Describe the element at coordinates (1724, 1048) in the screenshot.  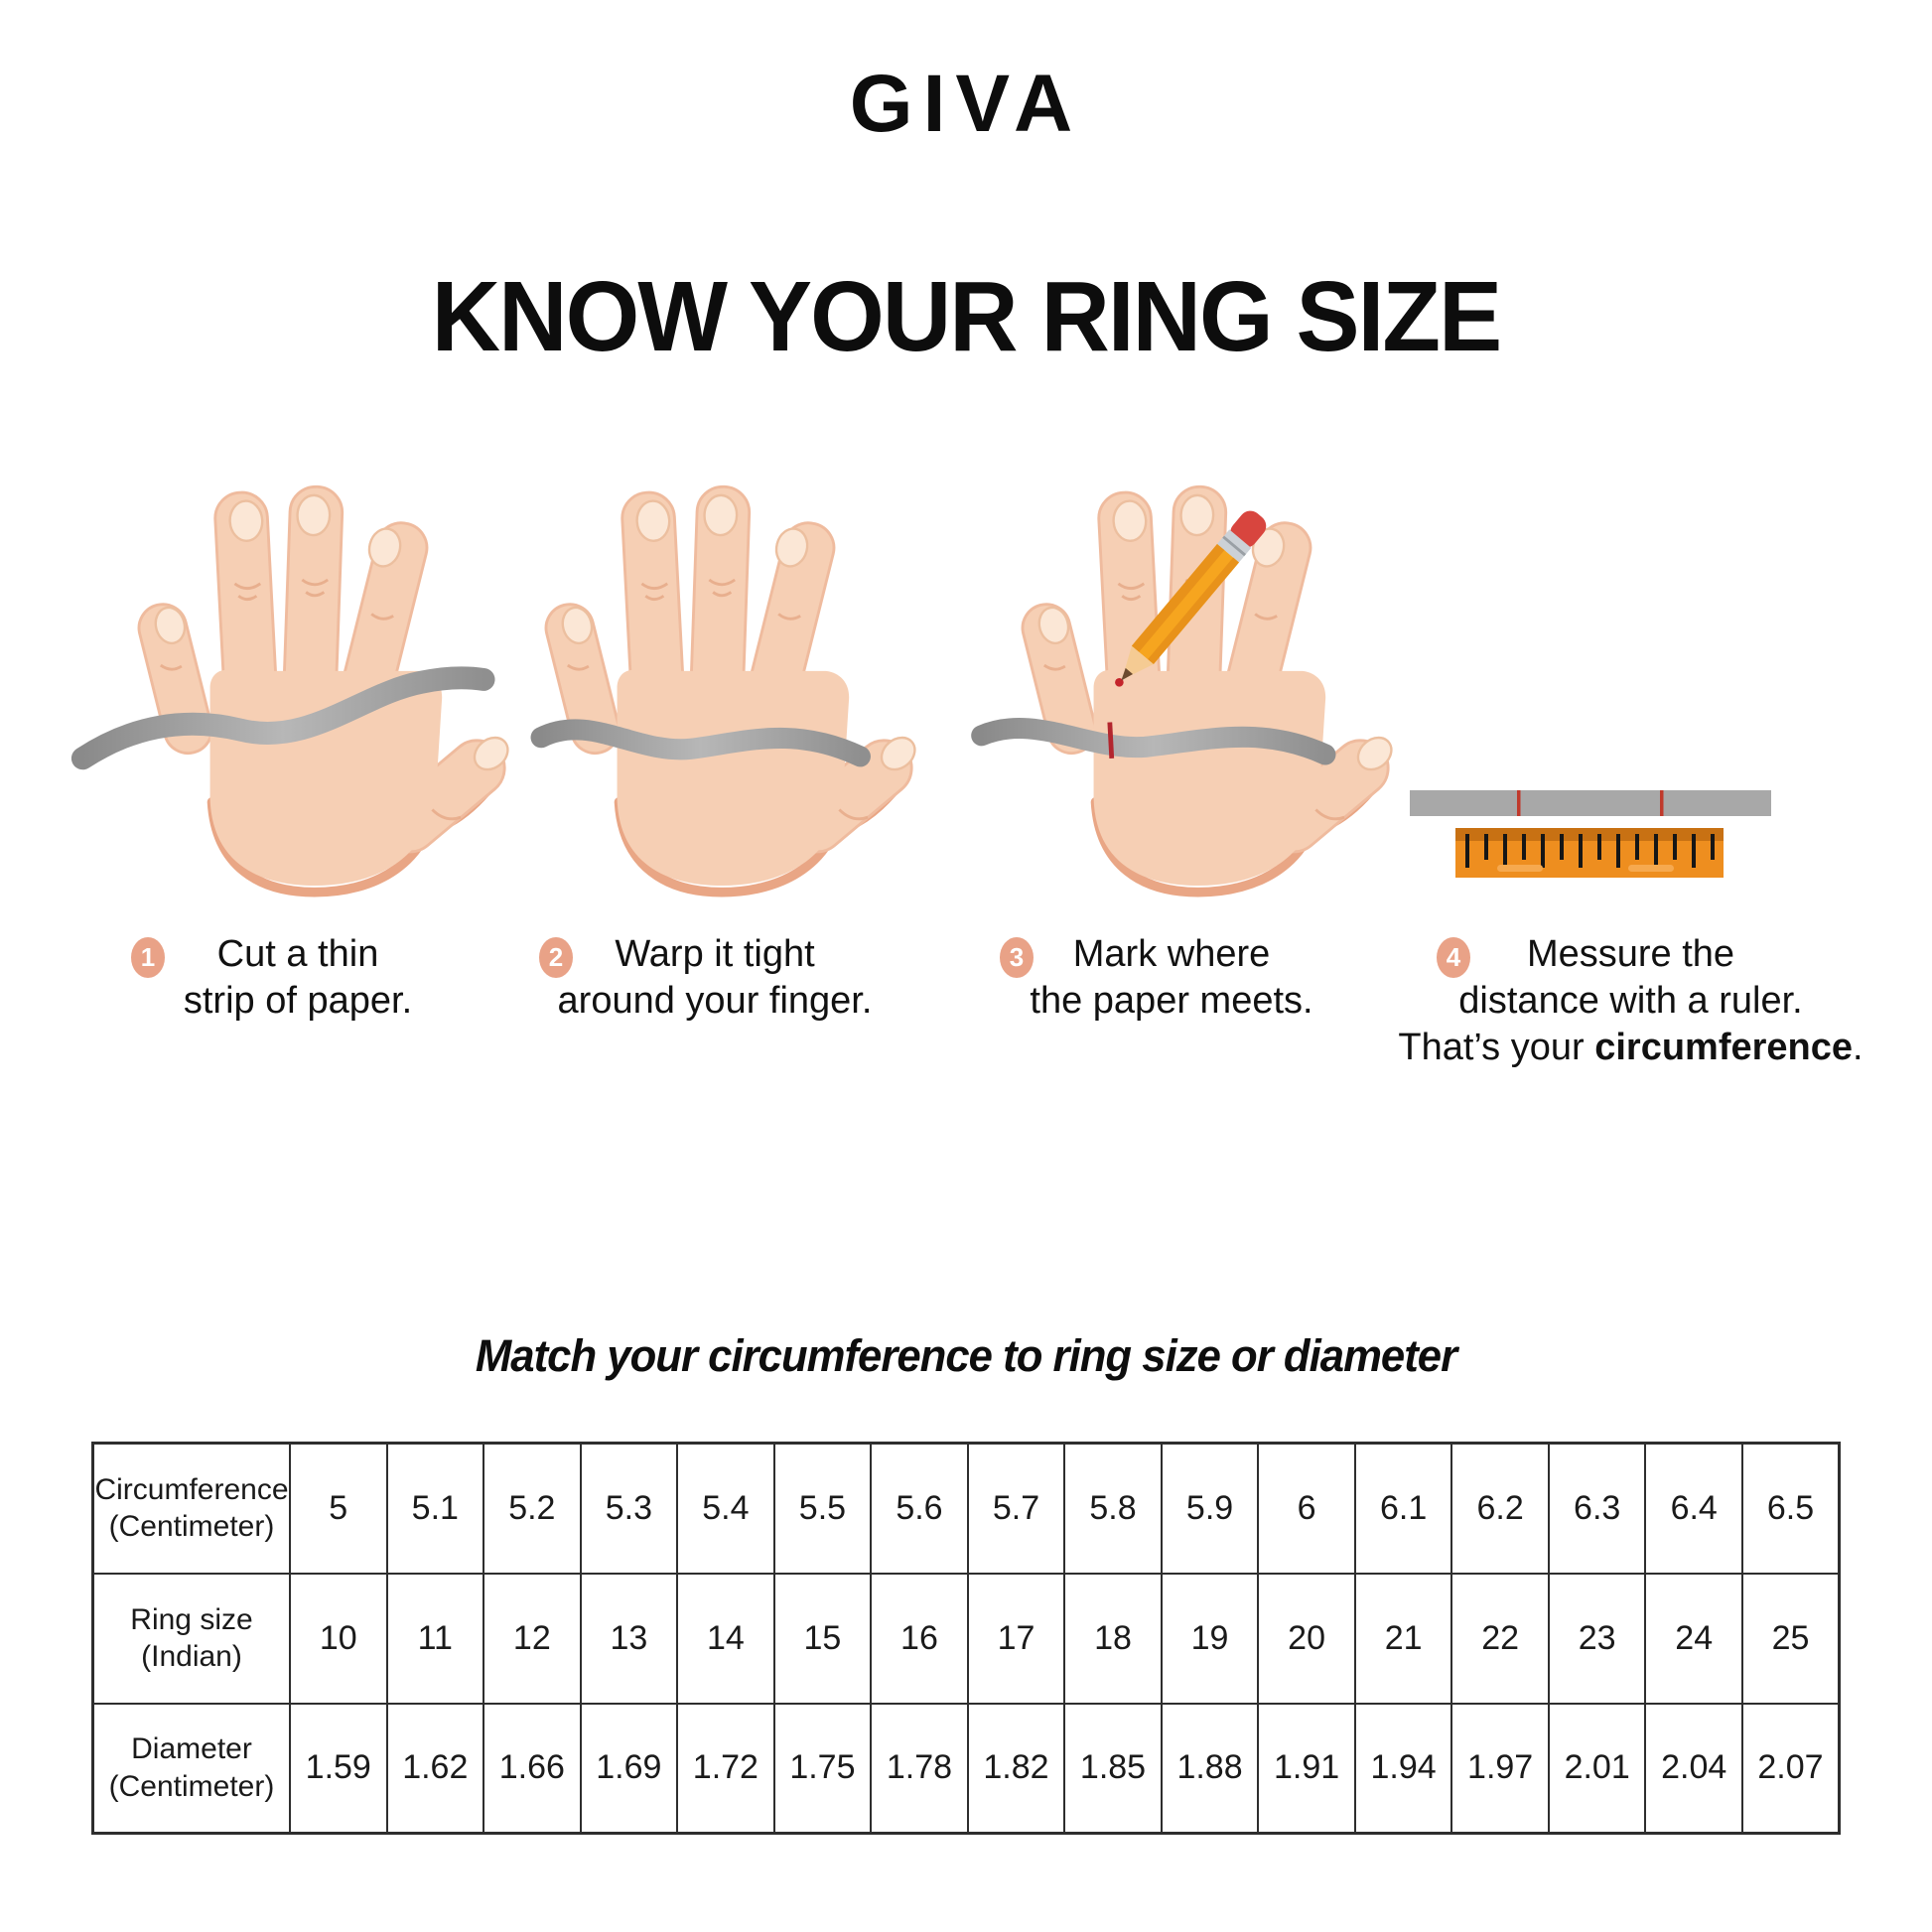
I see `circumference-emphasis: circumference` at that location.